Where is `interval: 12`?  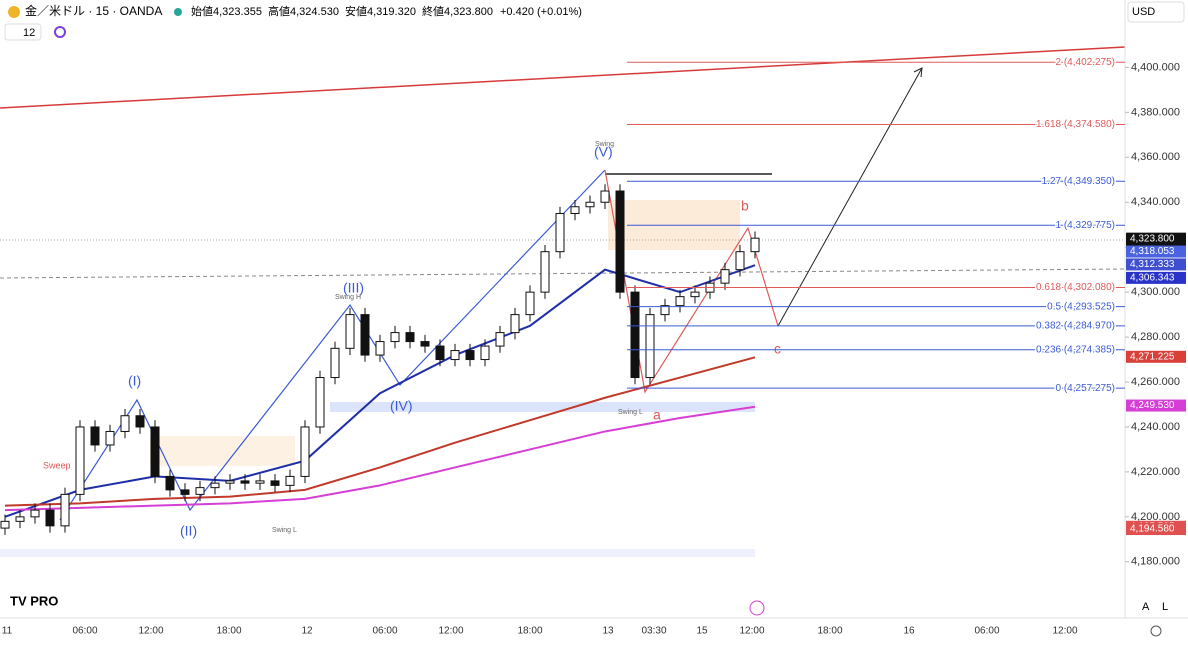
interval: 12 is located at coordinates (29, 33).